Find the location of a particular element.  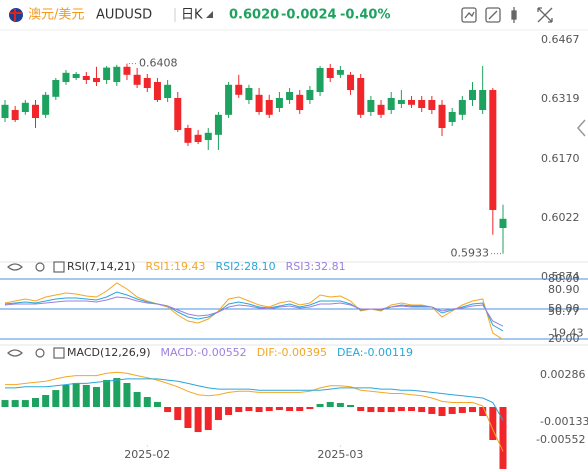

value-tag: 50.77 is located at coordinates (564, 311).